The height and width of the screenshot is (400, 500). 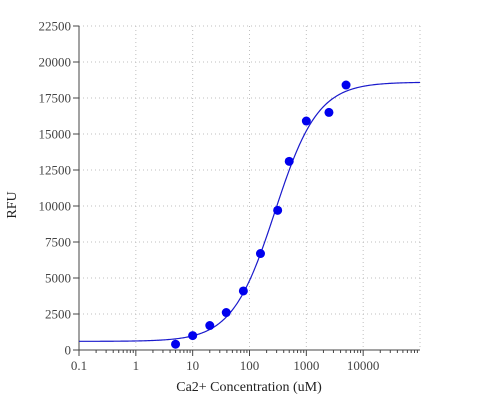 What do you see at coordinates (55, 62) in the screenshot?
I see `y-tick-label: 20000` at bounding box center [55, 62].